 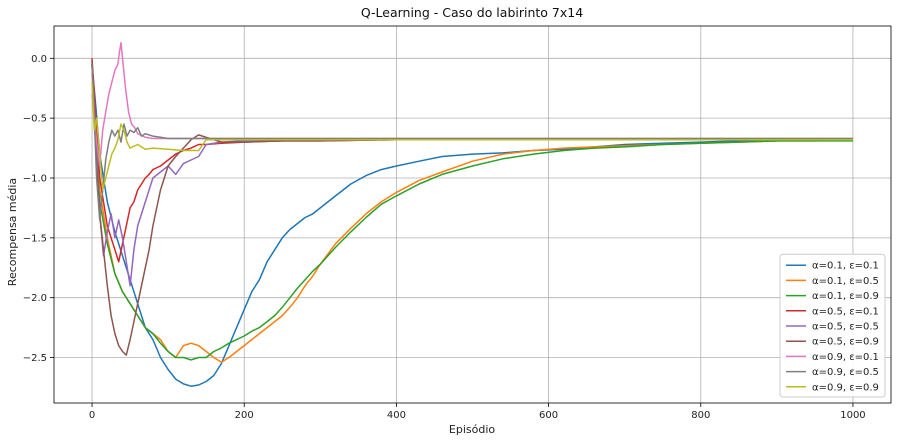 What do you see at coordinates (548, 415) in the screenshot?
I see `x-tick-label: 600` at bounding box center [548, 415].